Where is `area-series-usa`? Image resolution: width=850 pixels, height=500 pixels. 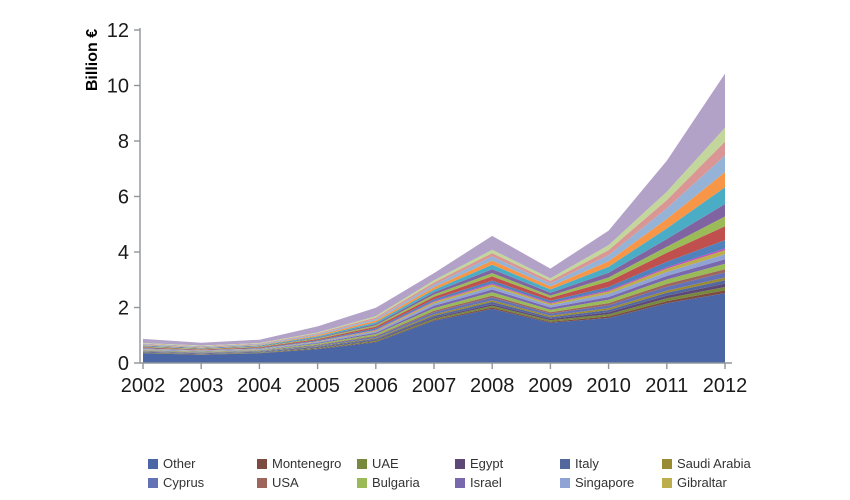 area-series-usa is located at coordinates (434, 311).